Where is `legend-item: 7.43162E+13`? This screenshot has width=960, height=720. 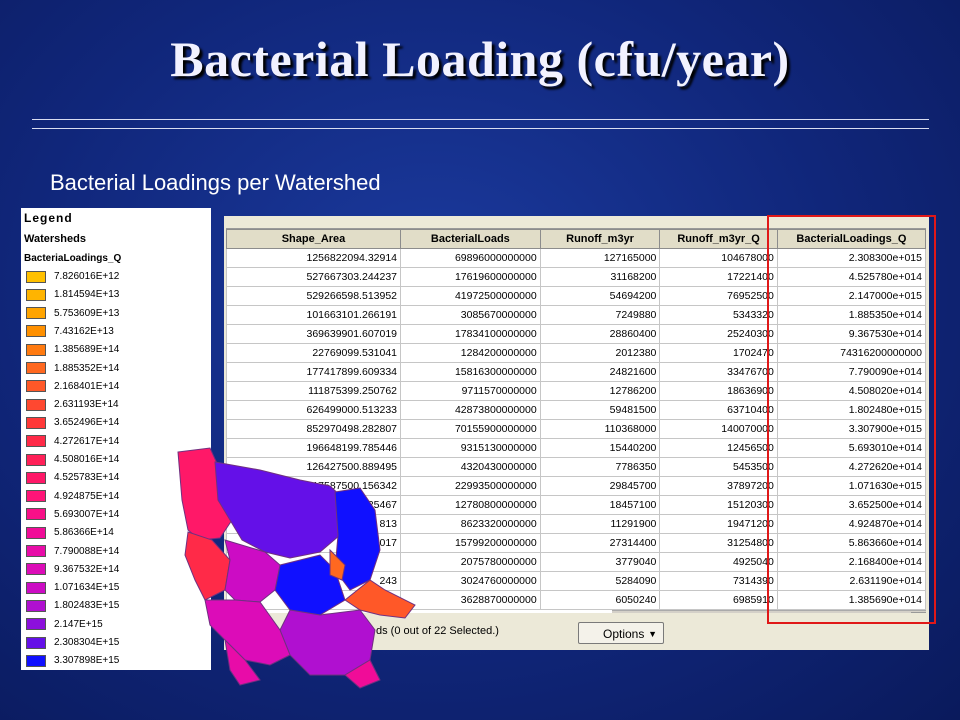 legend-item: 7.43162E+13 is located at coordinates (70, 331).